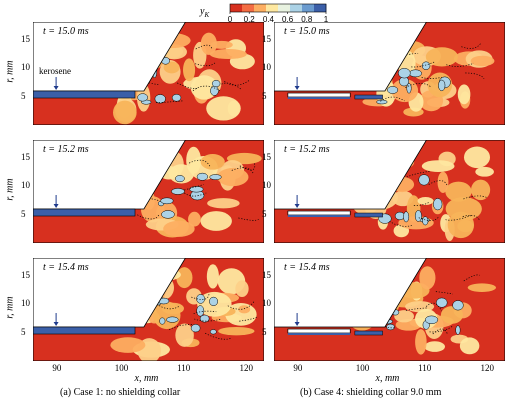 The width and height of the screenshot is (520, 404). I want to click on colorbar-frame, so click(278, 8).